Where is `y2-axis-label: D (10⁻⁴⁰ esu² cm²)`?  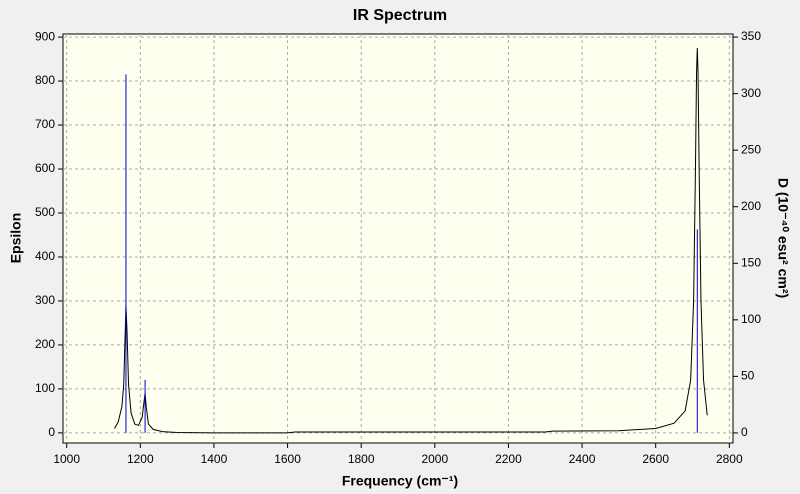
y2-axis-label: D (10⁻⁴⁰ esu² cm²) is located at coordinates (783, 238).